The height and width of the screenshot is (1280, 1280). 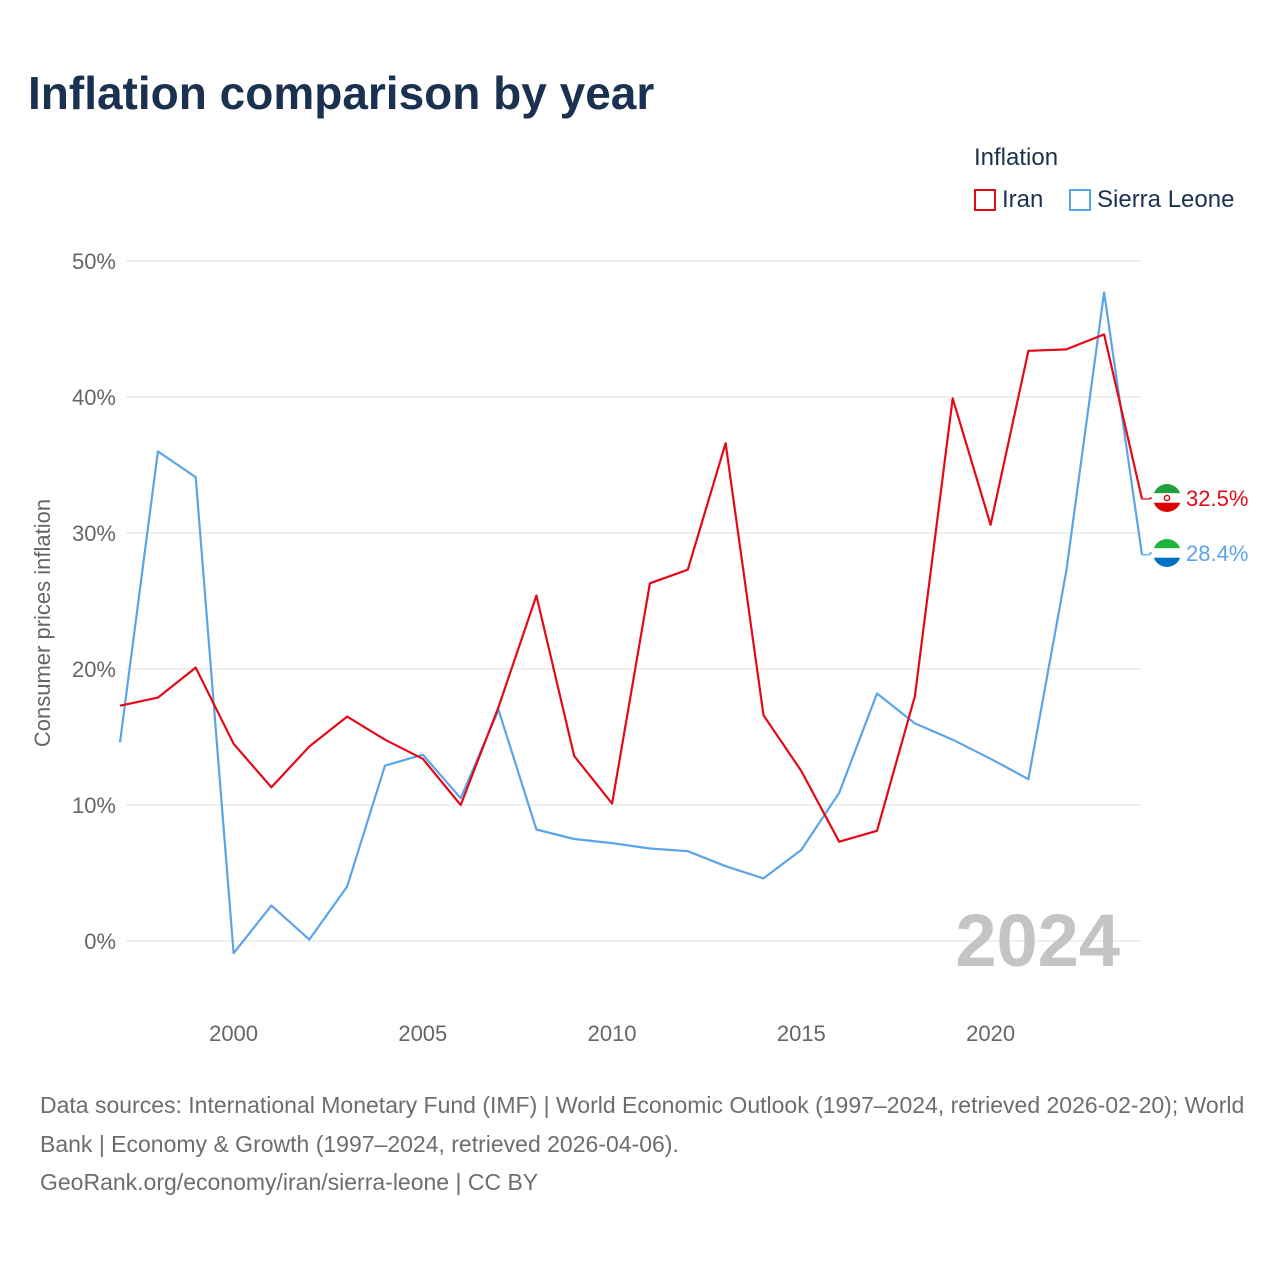 I want to click on y-tick-label: 0%, so click(x=100, y=941).